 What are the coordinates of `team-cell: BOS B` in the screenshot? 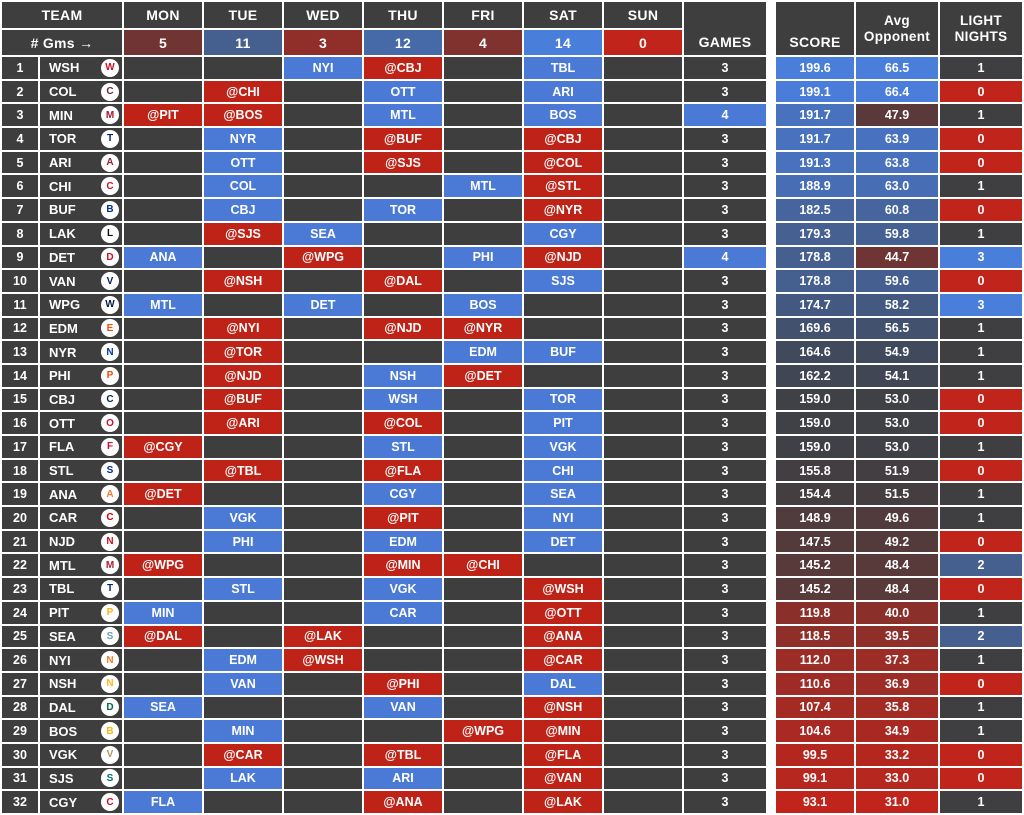 It's located at (81, 731).